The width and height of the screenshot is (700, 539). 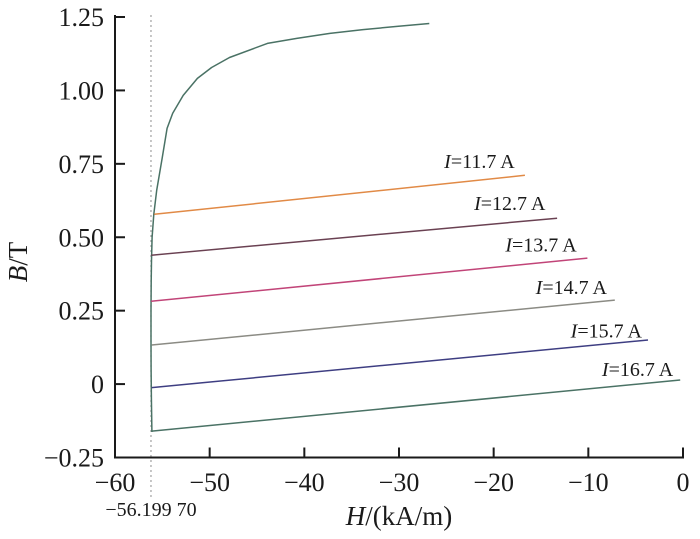 What do you see at coordinates (606, 332) in the screenshot?
I see `series-label-line-I-15.7A: I=15.7 A` at bounding box center [606, 332].